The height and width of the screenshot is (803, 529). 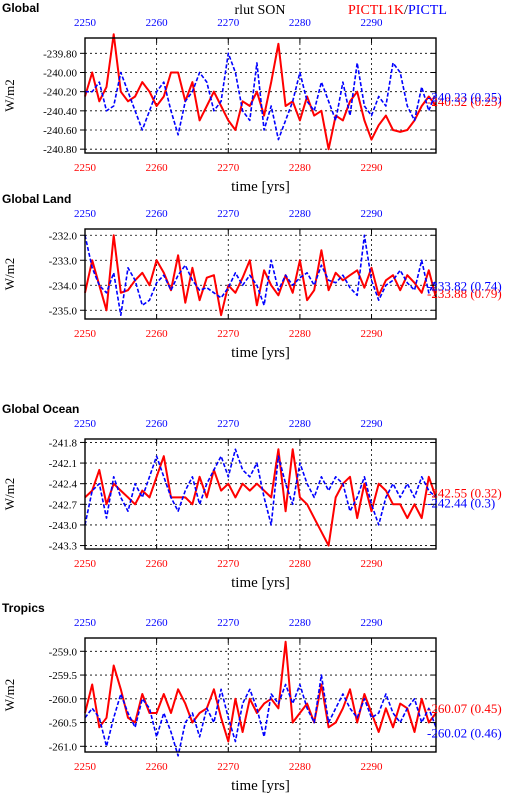 What do you see at coordinates (60, 74) in the screenshot?
I see `y-tick-label: -240.00` at bounding box center [60, 74].